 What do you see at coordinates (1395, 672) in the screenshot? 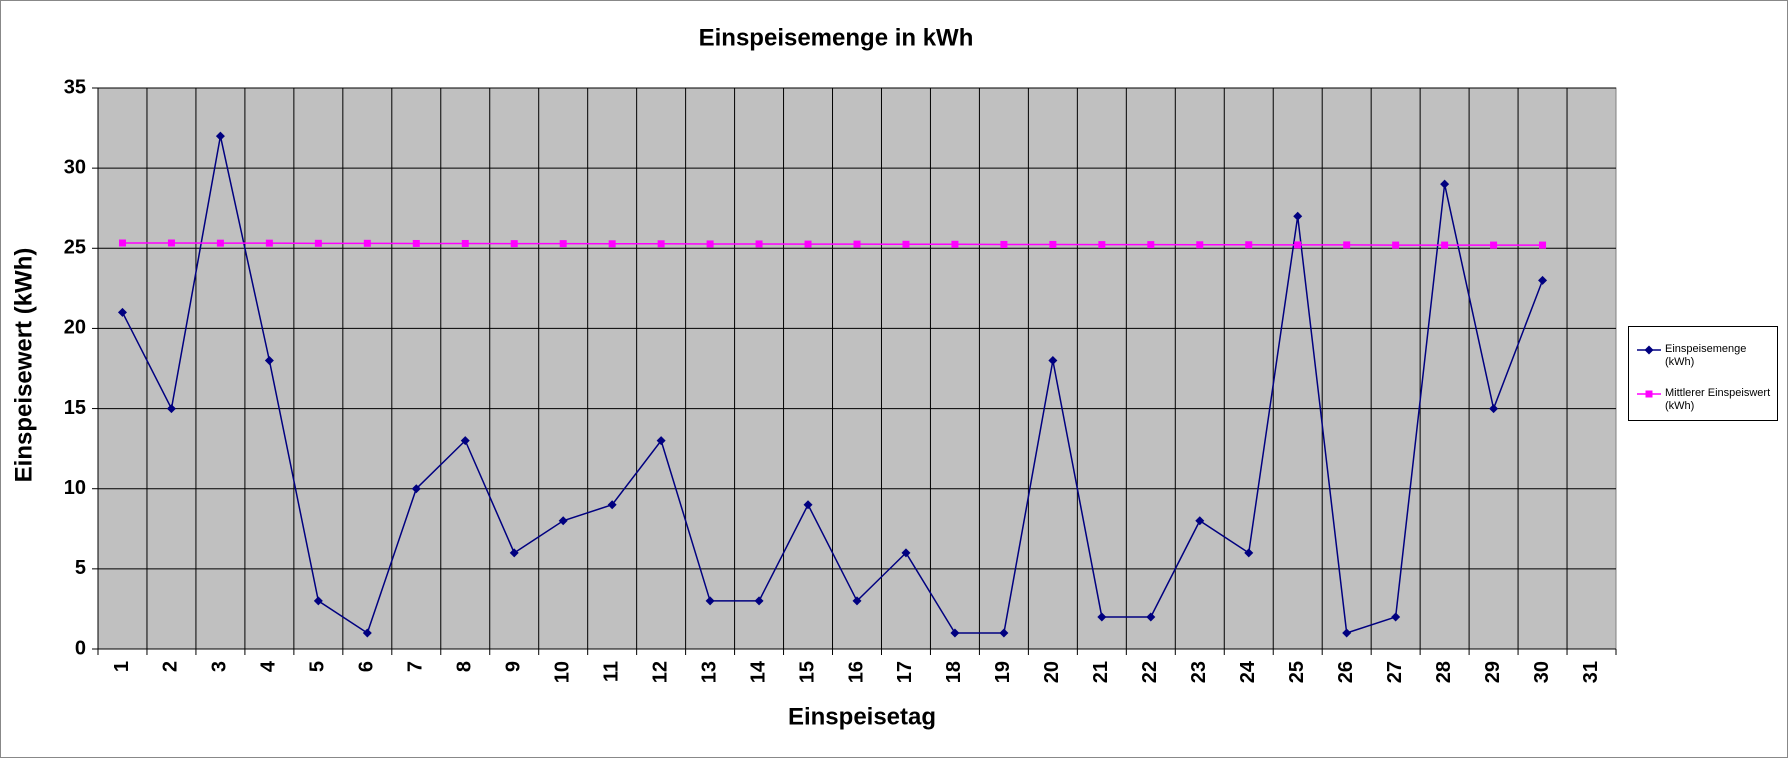
I see `x-tick-label: 27` at bounding box center [1395, 672].